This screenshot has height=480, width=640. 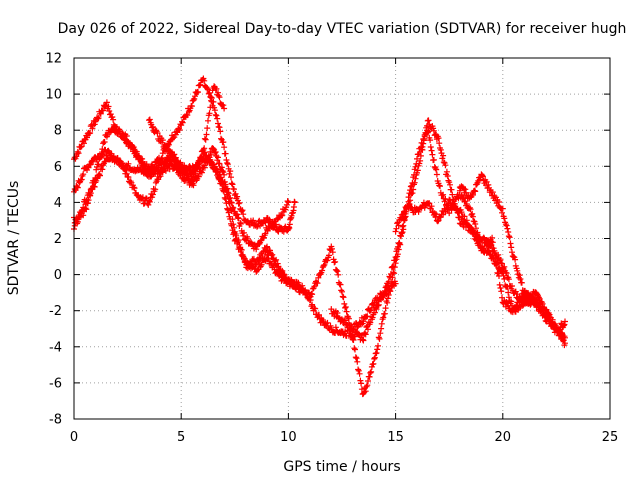 What do you see at coordinates (503, 437) in the screenshot?
I see `x-tick-label: 20` at bounding box center [503, 437].